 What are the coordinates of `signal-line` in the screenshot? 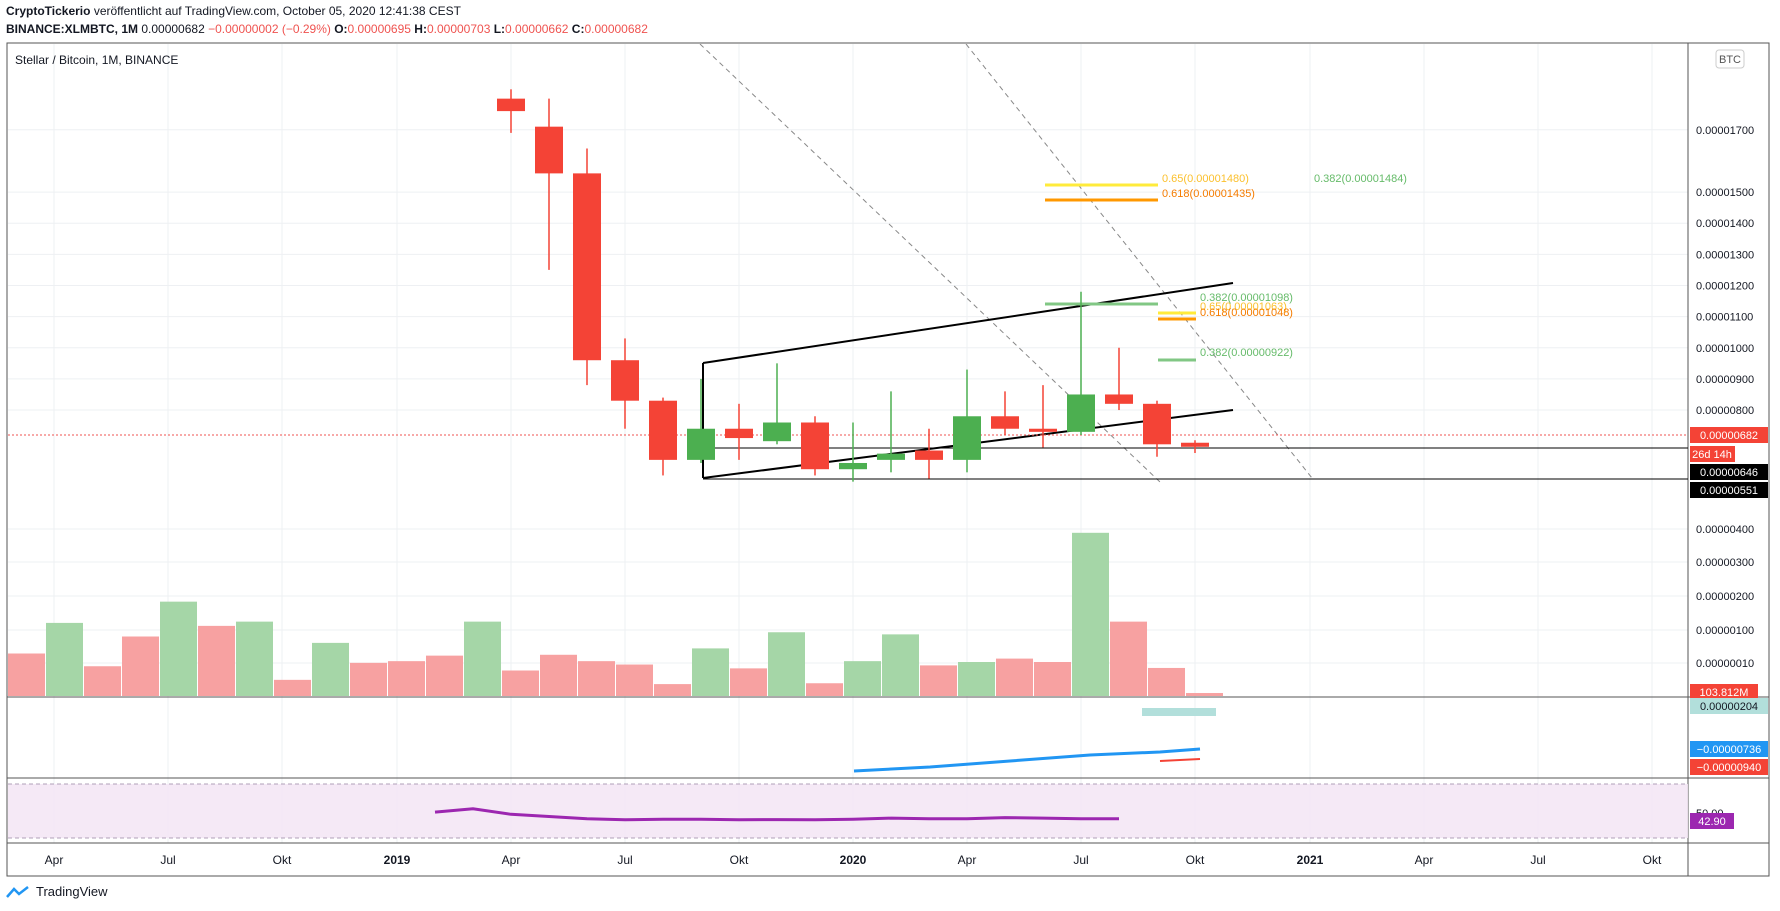 It's located at (1180, 760).